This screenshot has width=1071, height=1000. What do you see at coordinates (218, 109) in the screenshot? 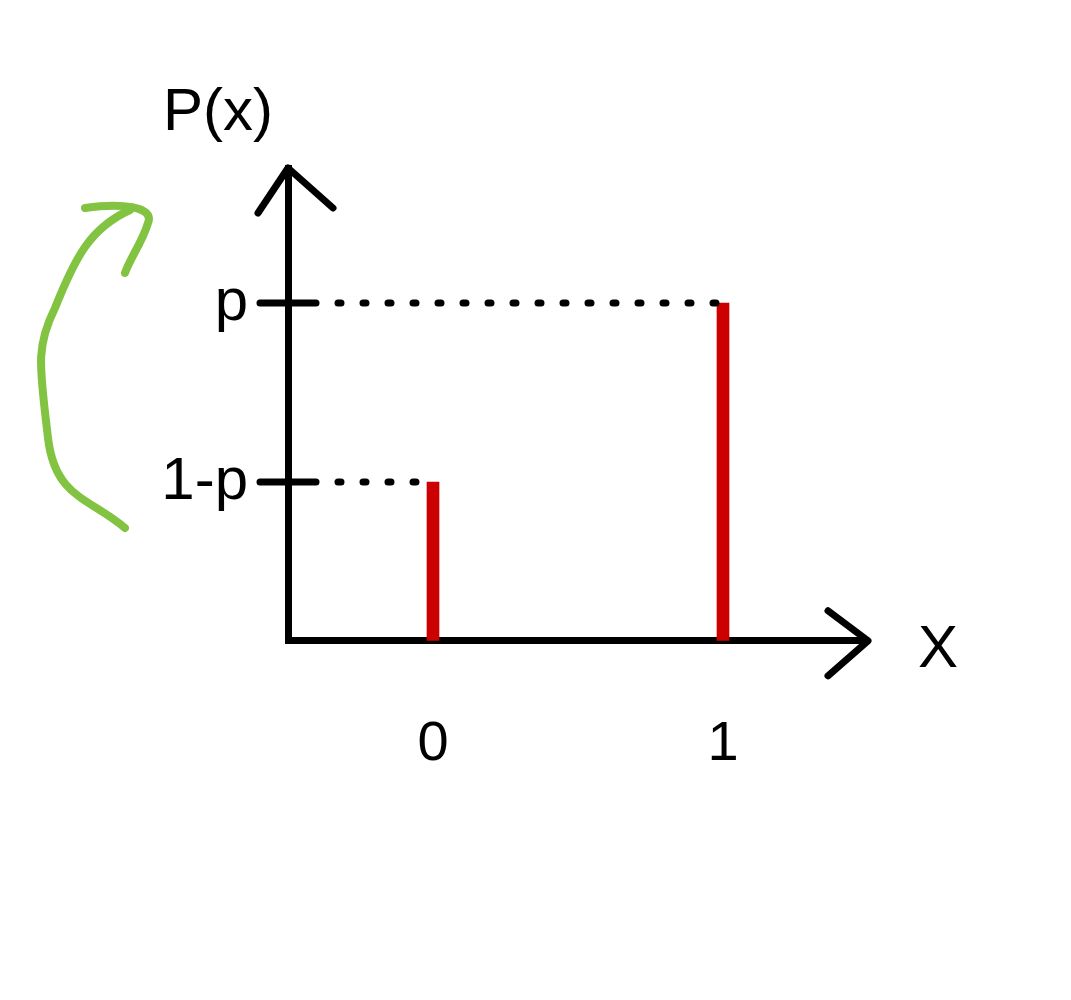
I see `y-axis-title: P(x)` at bounding box center [218, 109].